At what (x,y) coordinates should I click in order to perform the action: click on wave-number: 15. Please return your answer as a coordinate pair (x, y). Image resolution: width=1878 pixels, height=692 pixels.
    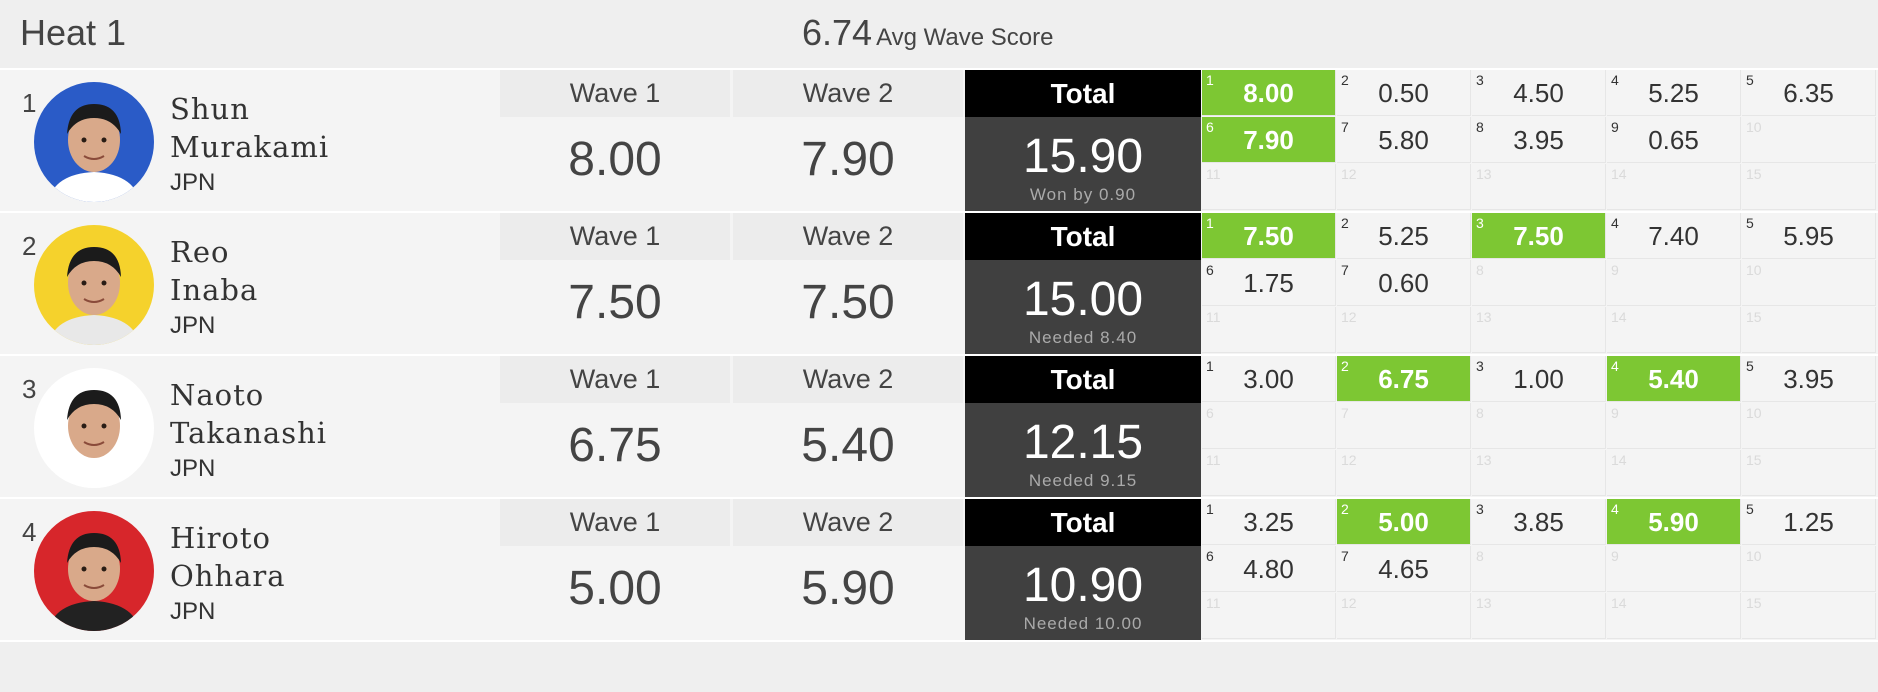
    Looking at the image, I should click on (1754, 603).